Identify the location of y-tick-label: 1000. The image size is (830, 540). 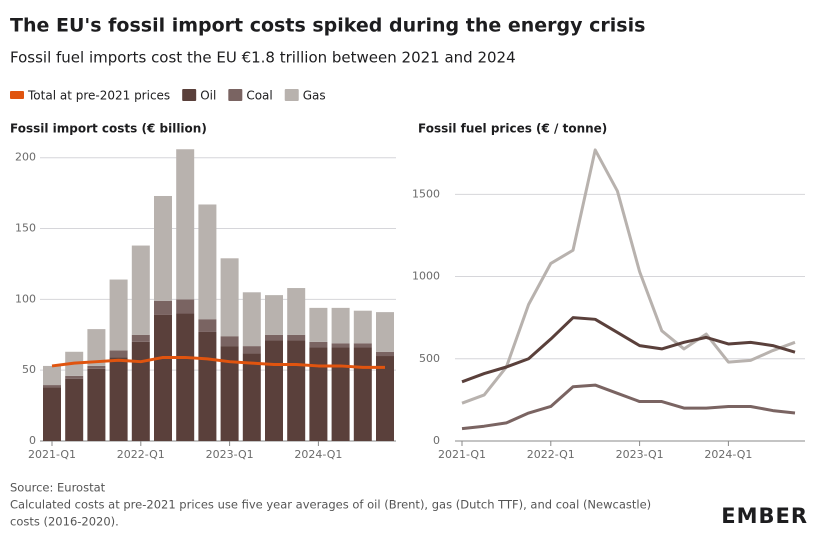
(426, 276).